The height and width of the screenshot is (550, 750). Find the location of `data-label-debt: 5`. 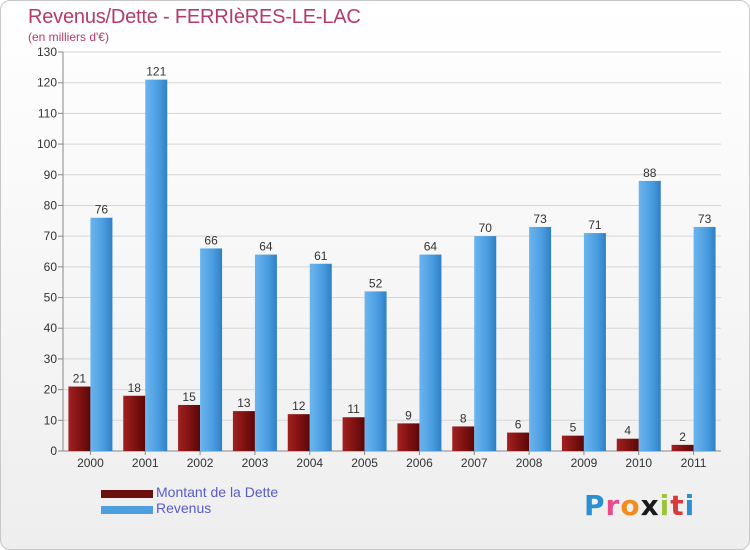

data-label-debt: 5 is located at coordinates (573, 428).